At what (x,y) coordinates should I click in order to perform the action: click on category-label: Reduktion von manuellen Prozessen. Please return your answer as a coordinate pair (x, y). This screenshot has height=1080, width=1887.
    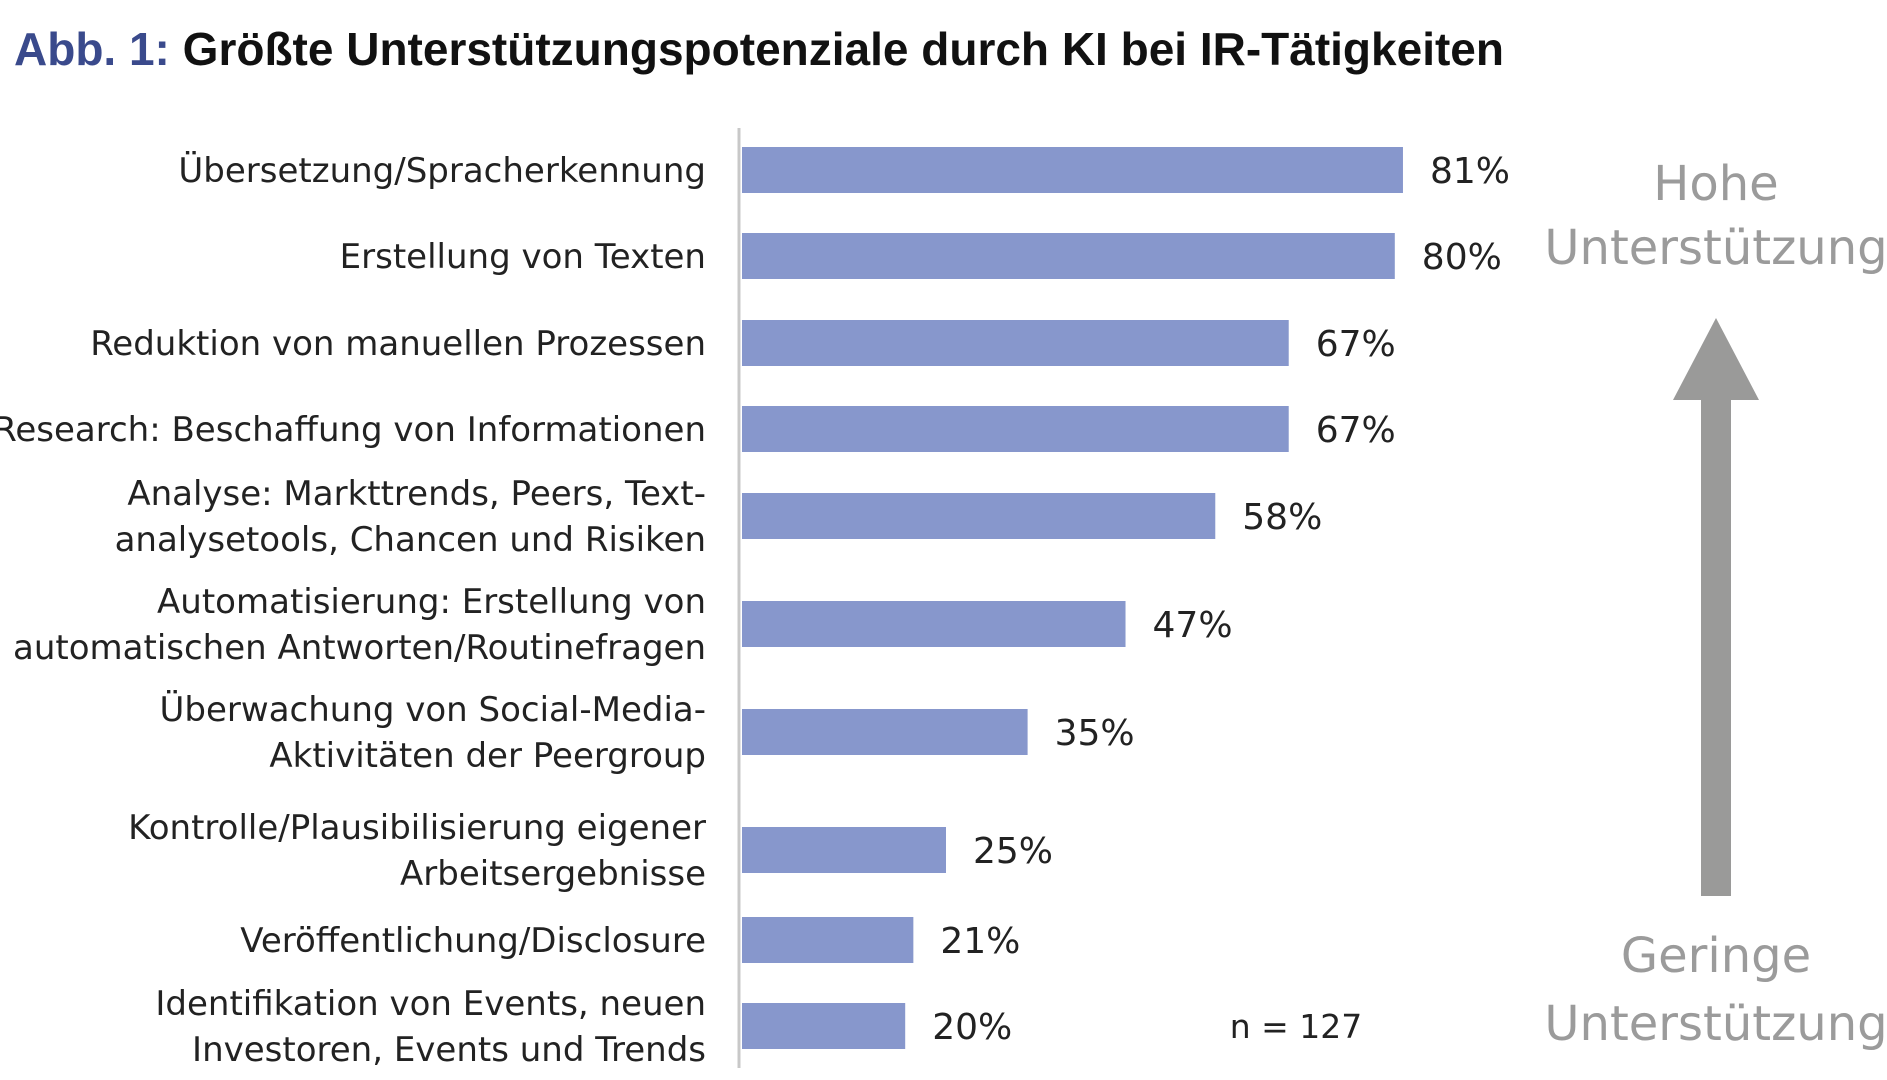
    Looking at the image, I should click on (398, 344).